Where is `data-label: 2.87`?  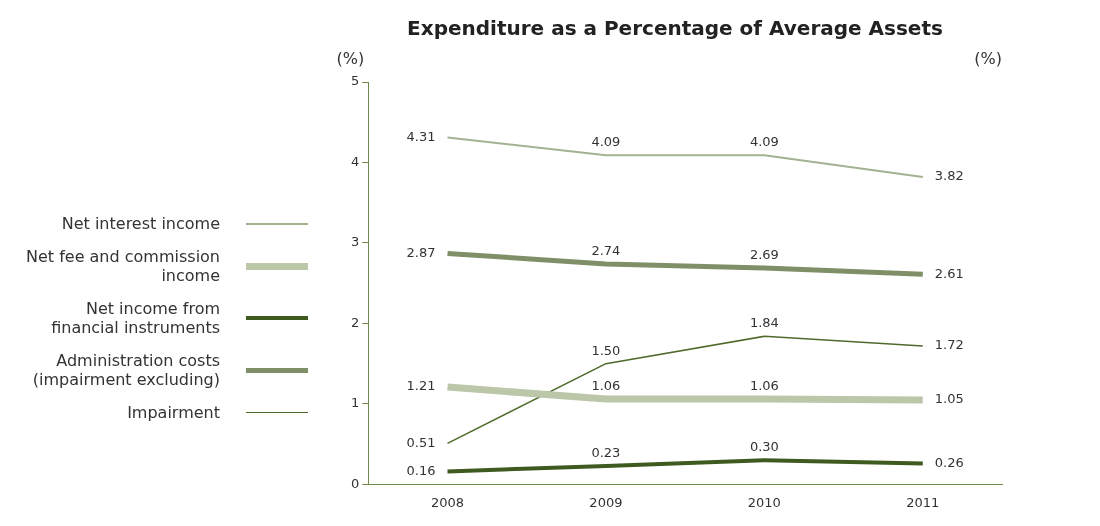 data-label: 2.87 is located at coordinates (421, 252).